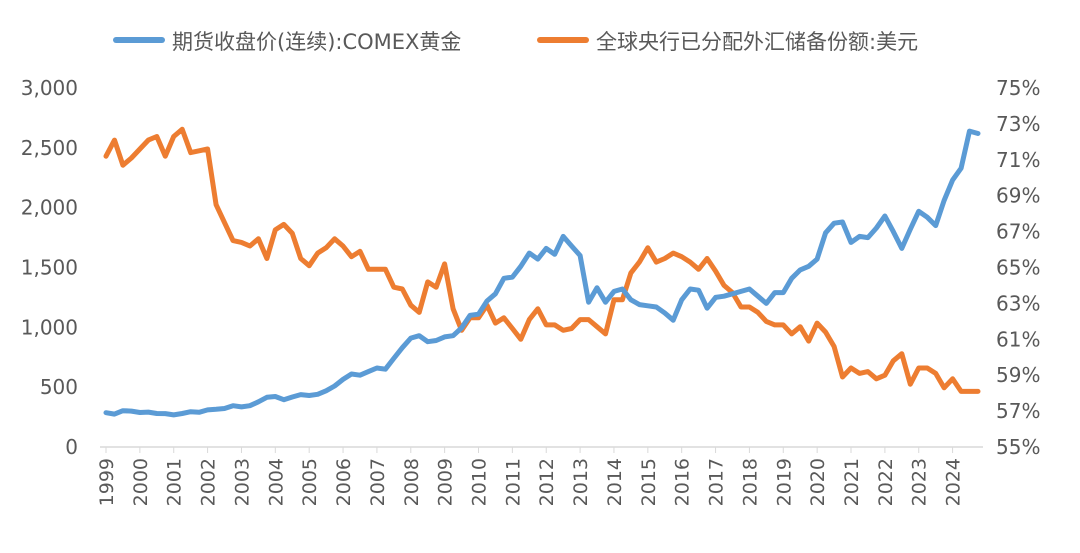 Image resolution: width=1080 pixels, height=553 pixels. Describe the element at coordinates (515, 42) in the screenshot. I see `chart-legend: 期货收盘价(连续):COMEX黄金 全球央行已分配外汇储备份额:美元` at that location.